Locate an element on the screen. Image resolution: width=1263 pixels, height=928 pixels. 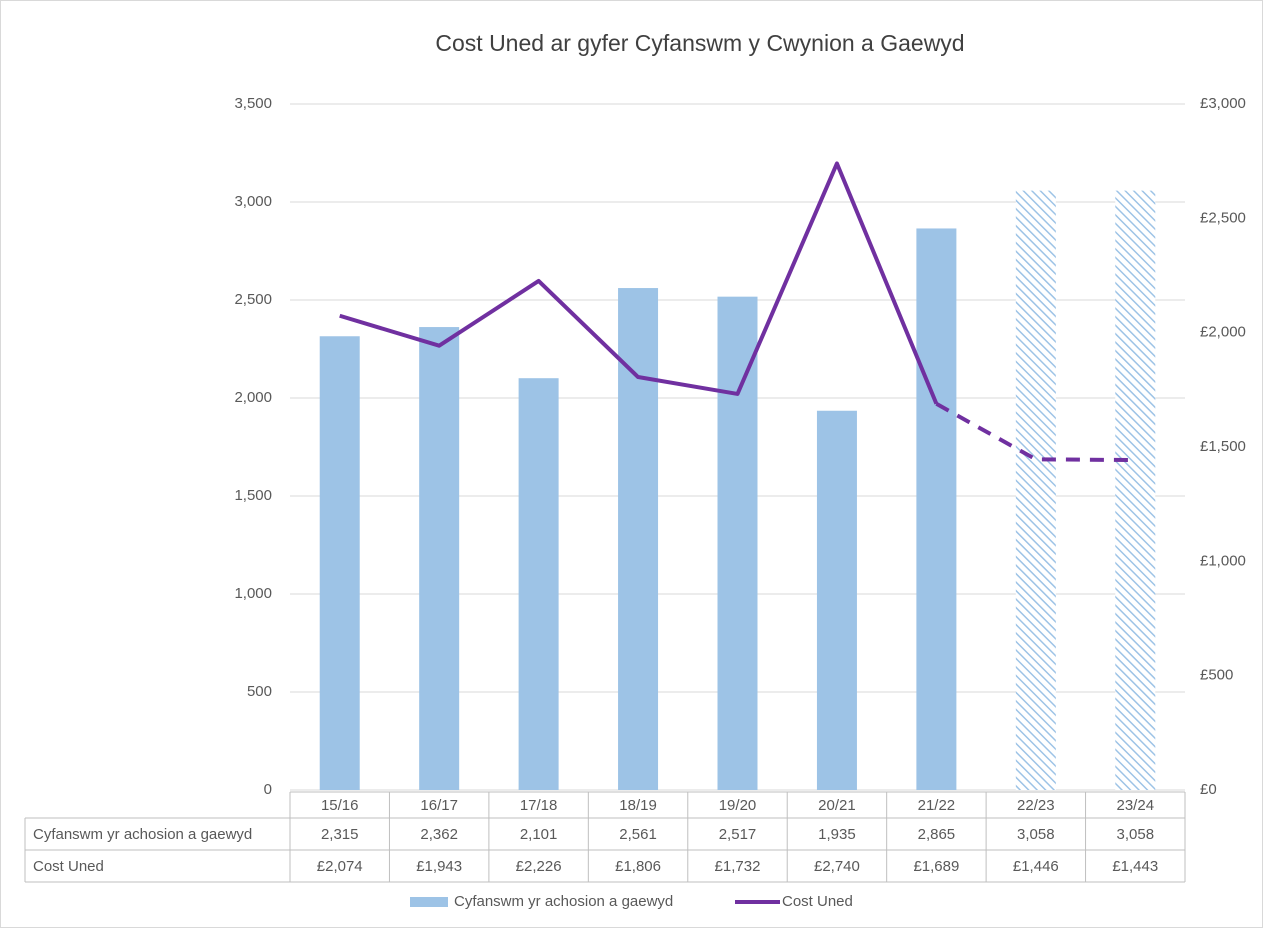
legend-label: Cost Uned is located at coordinates (817, 901).